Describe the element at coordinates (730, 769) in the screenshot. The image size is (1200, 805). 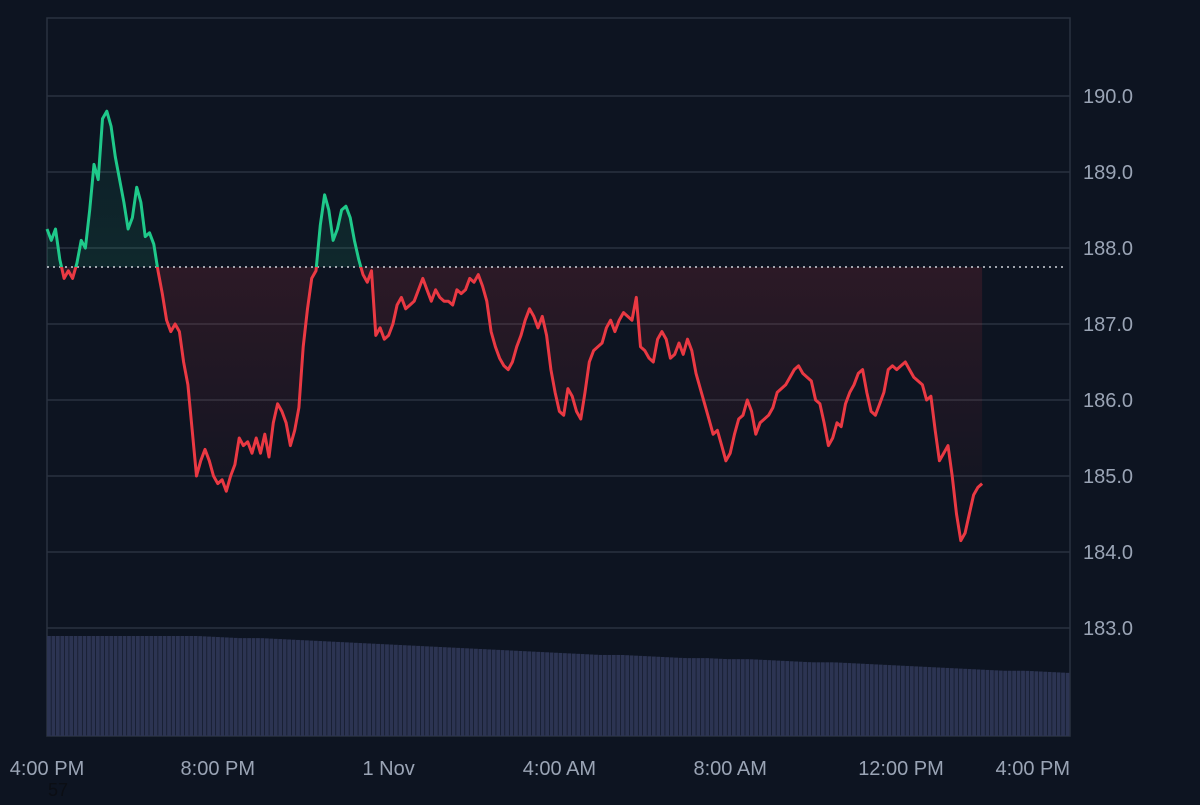
I see `x-tick-label: 8:00 AM` at that location.